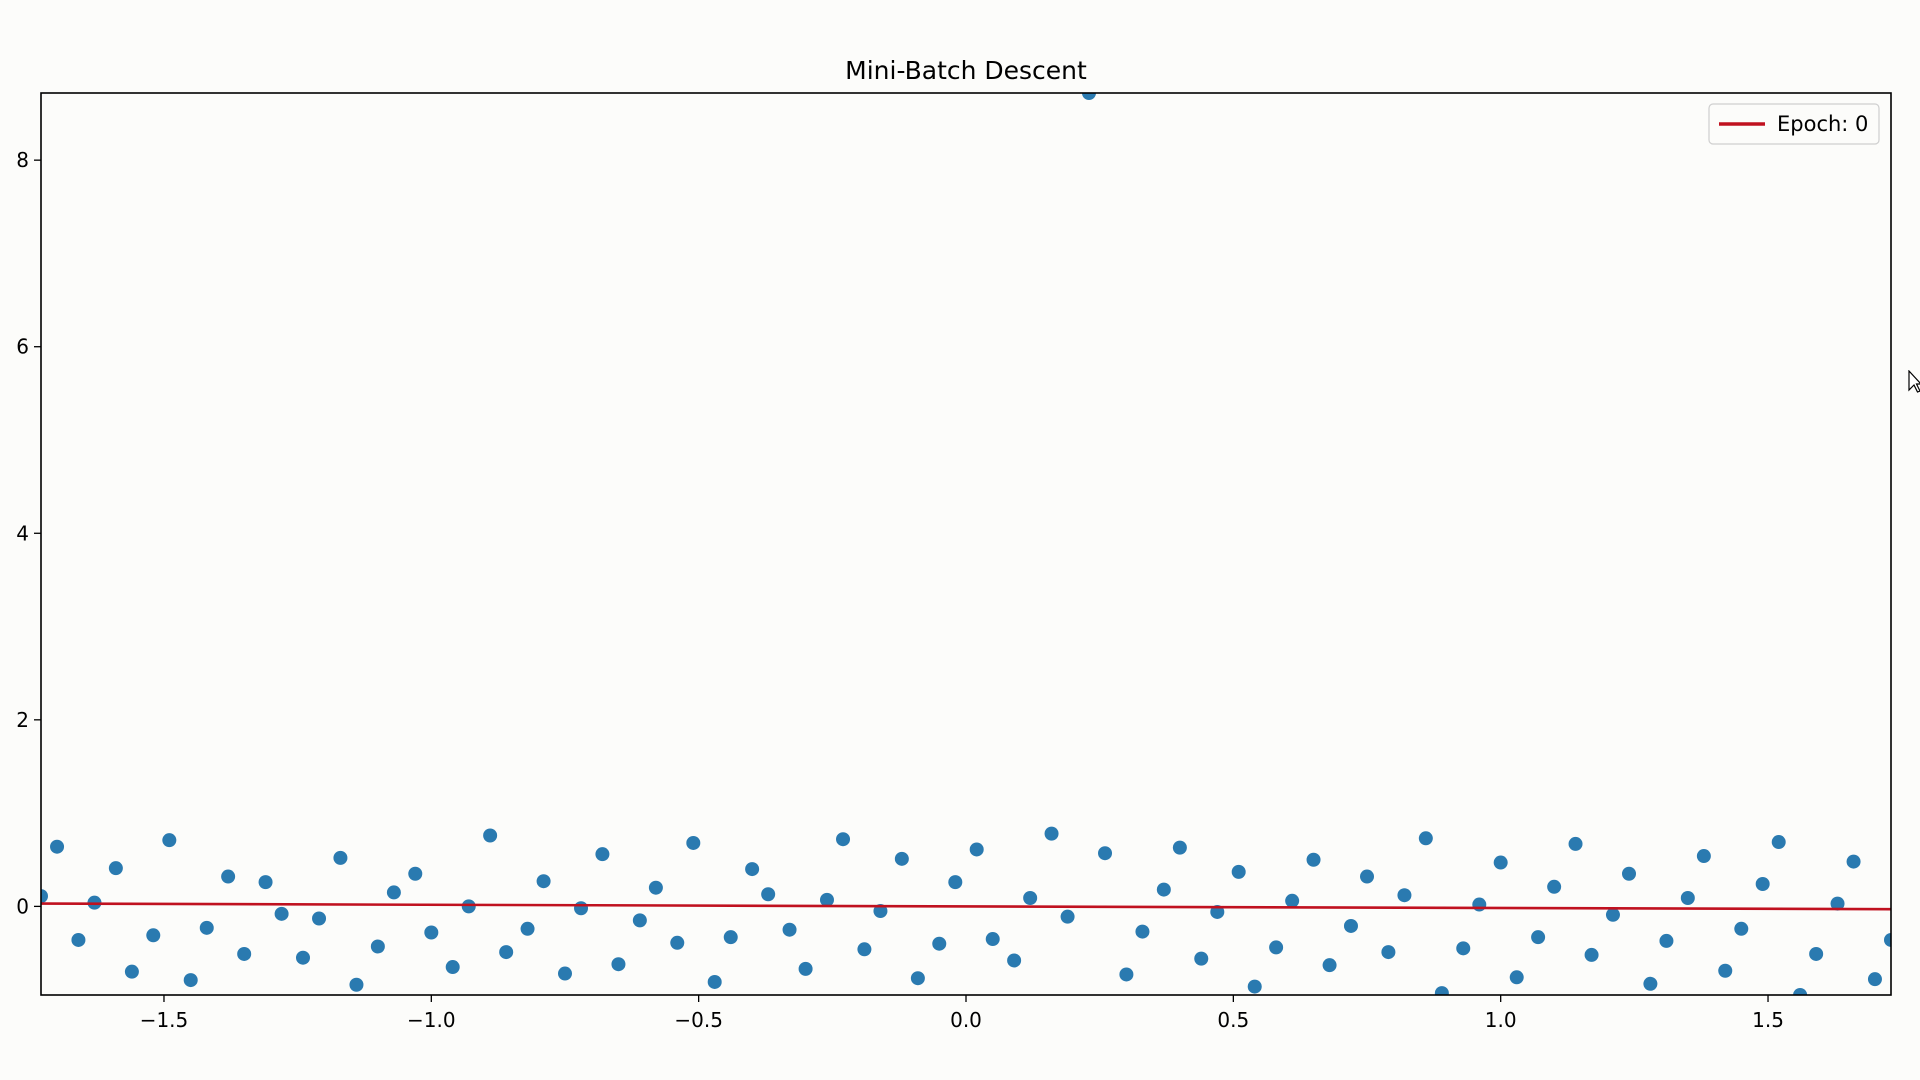 The image size is (1920, 1080). I want to click on x-tick-label: −1.5, so click(164, 1020).